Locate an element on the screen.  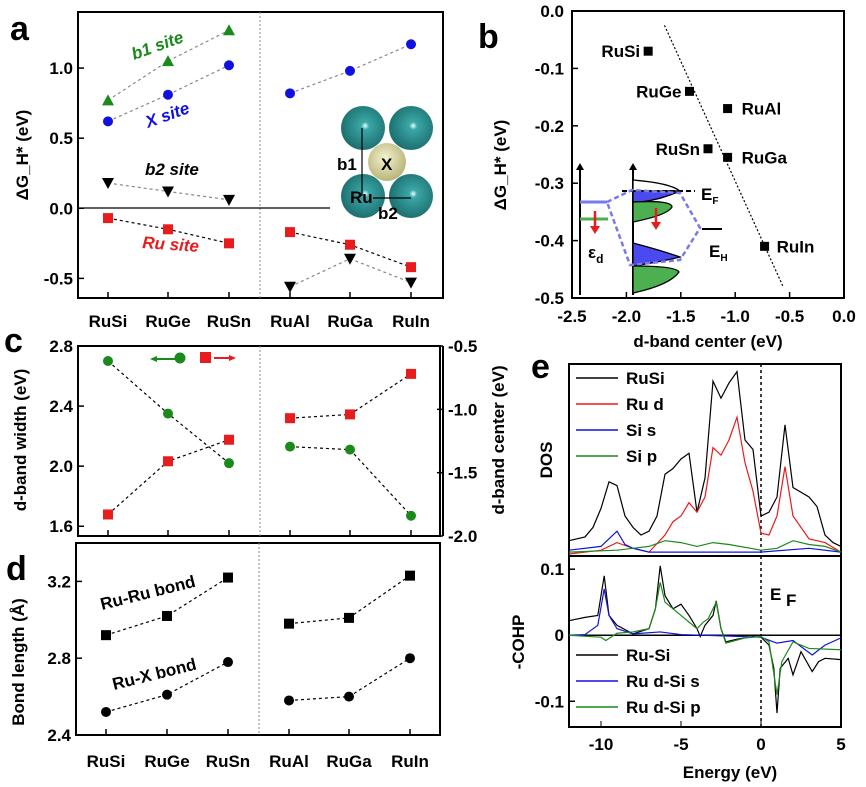
panel-a-xtick-label: RuIn is located at coordinates (411, 321).